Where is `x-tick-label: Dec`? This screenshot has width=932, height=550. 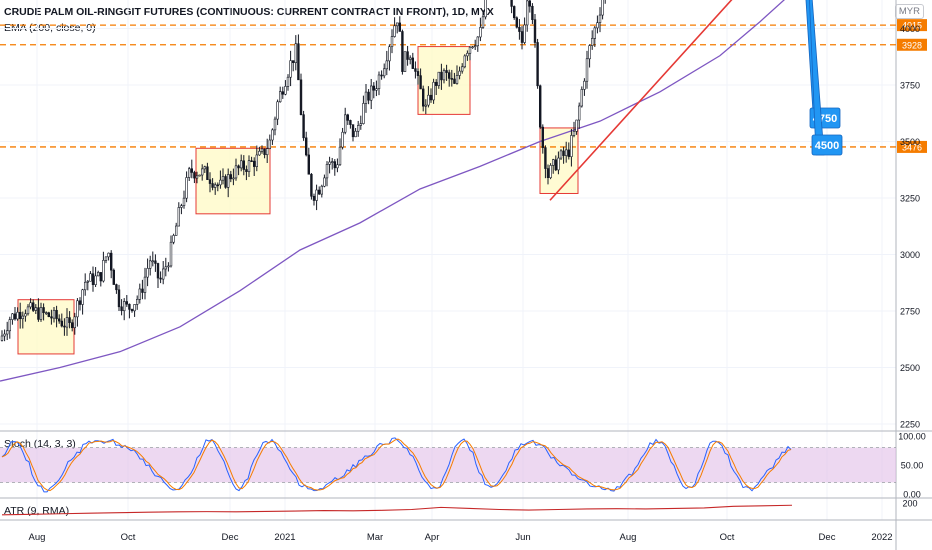 x-tick-label: Dec is located at coordinates (827, 537).